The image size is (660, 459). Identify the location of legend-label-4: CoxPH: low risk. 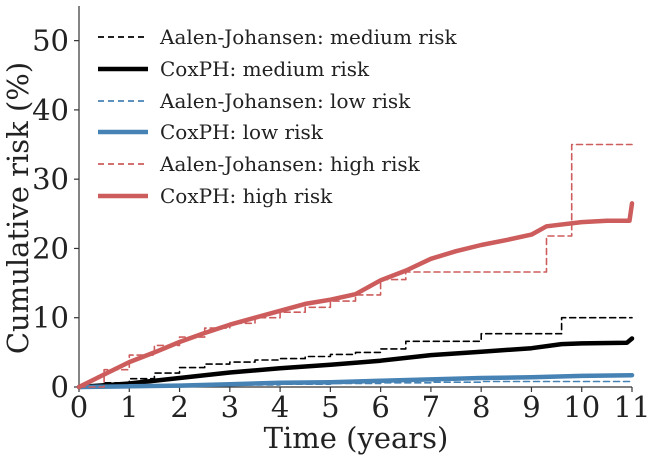
(242, 132).